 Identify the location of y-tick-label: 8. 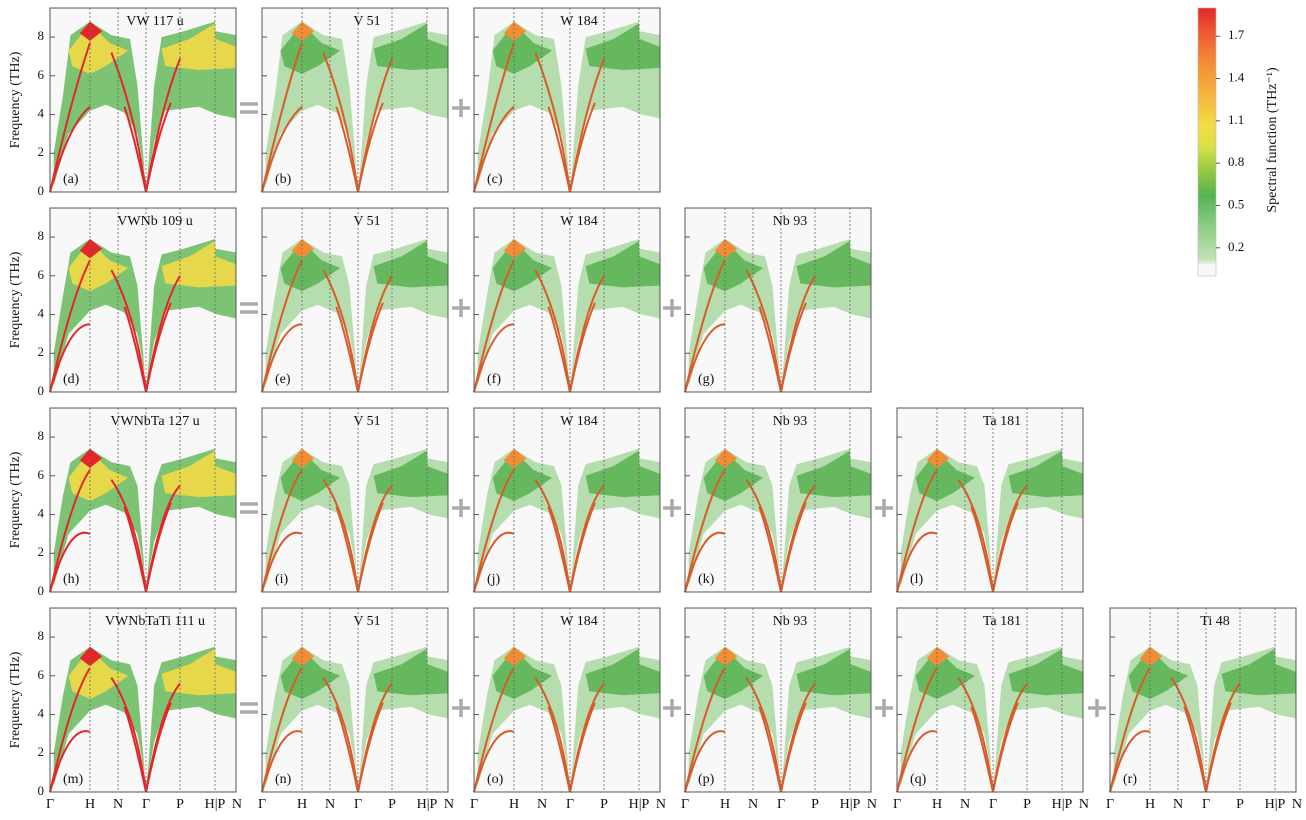
(41, 35).